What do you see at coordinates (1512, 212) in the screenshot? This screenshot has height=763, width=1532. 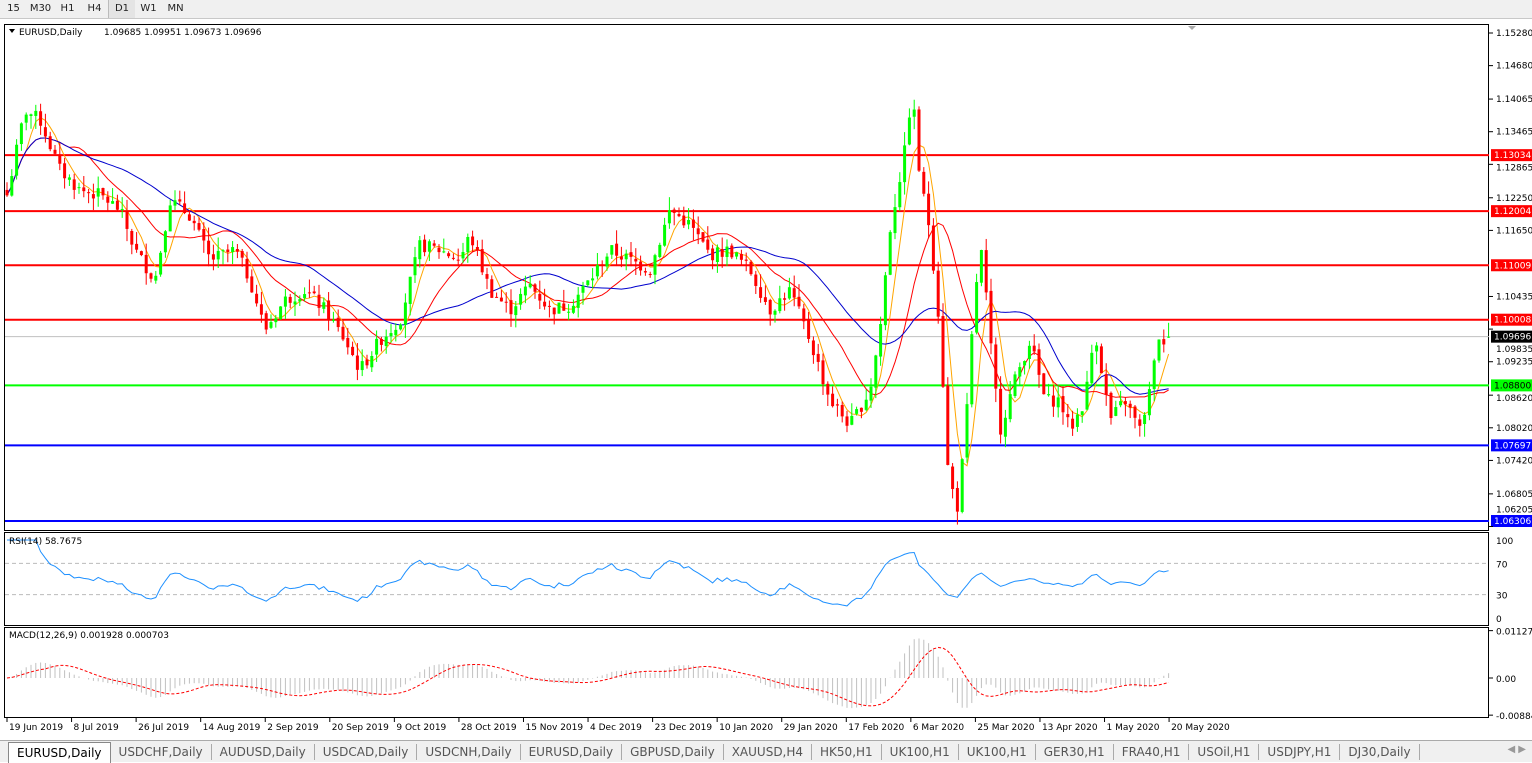 I see `level-price-label: 1.12004` at bounding box center [1512, 212].